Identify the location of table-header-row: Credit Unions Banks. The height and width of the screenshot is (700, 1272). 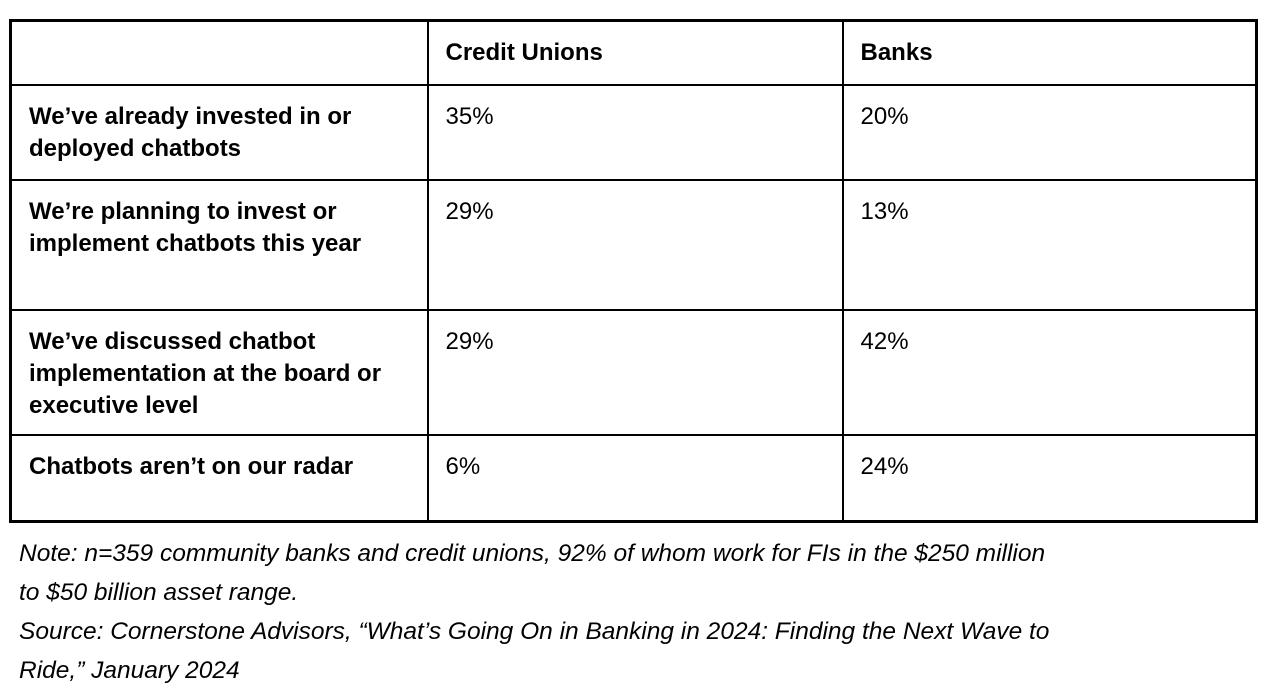
(633, 52).